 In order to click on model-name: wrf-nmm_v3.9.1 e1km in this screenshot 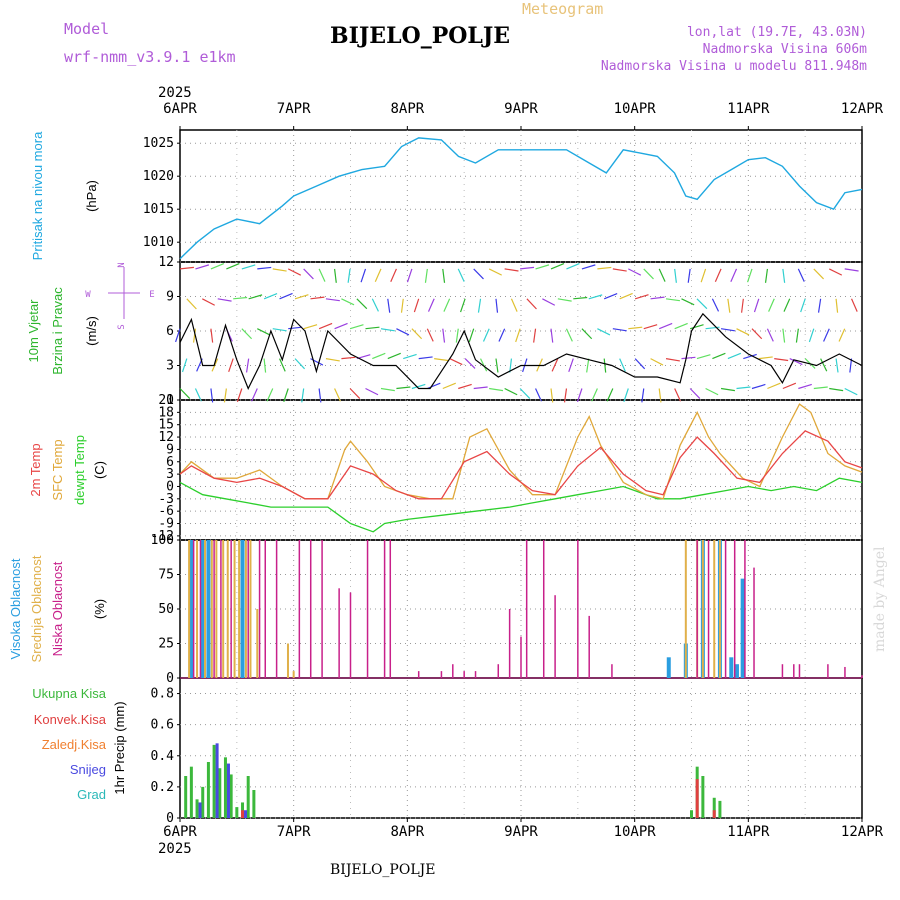, I will do `click(150, 57)`.